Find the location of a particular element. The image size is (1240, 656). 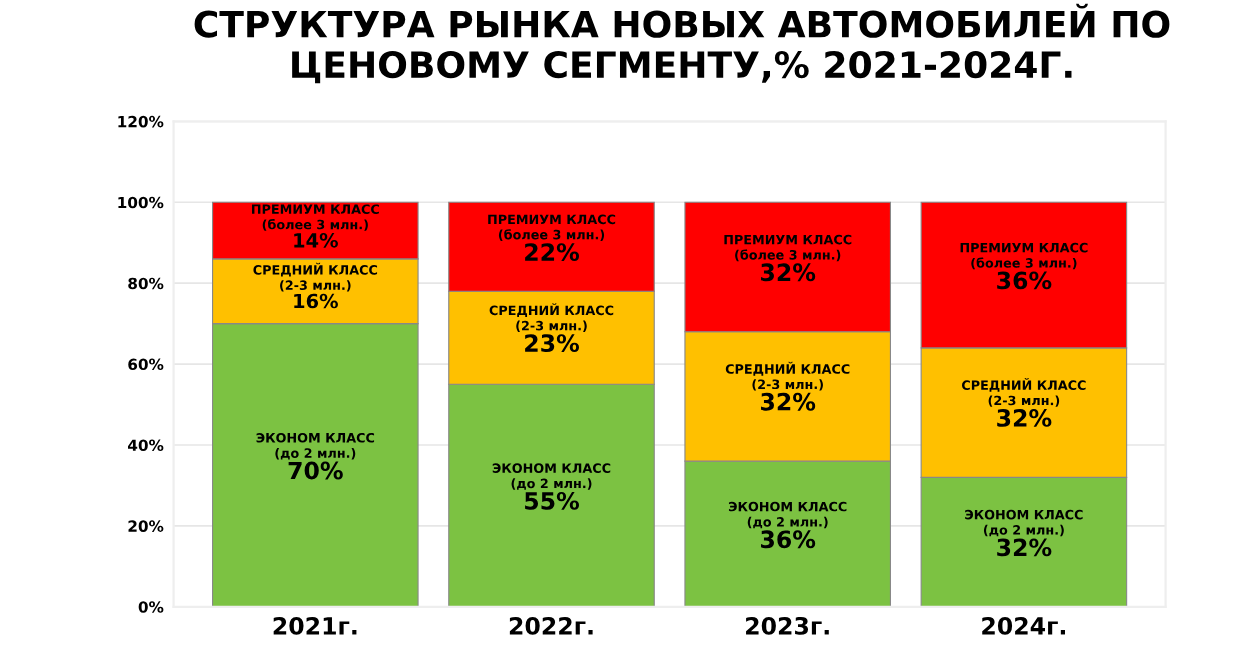

x-tick-label: 2024г. is located at coordinates (1023, 625).